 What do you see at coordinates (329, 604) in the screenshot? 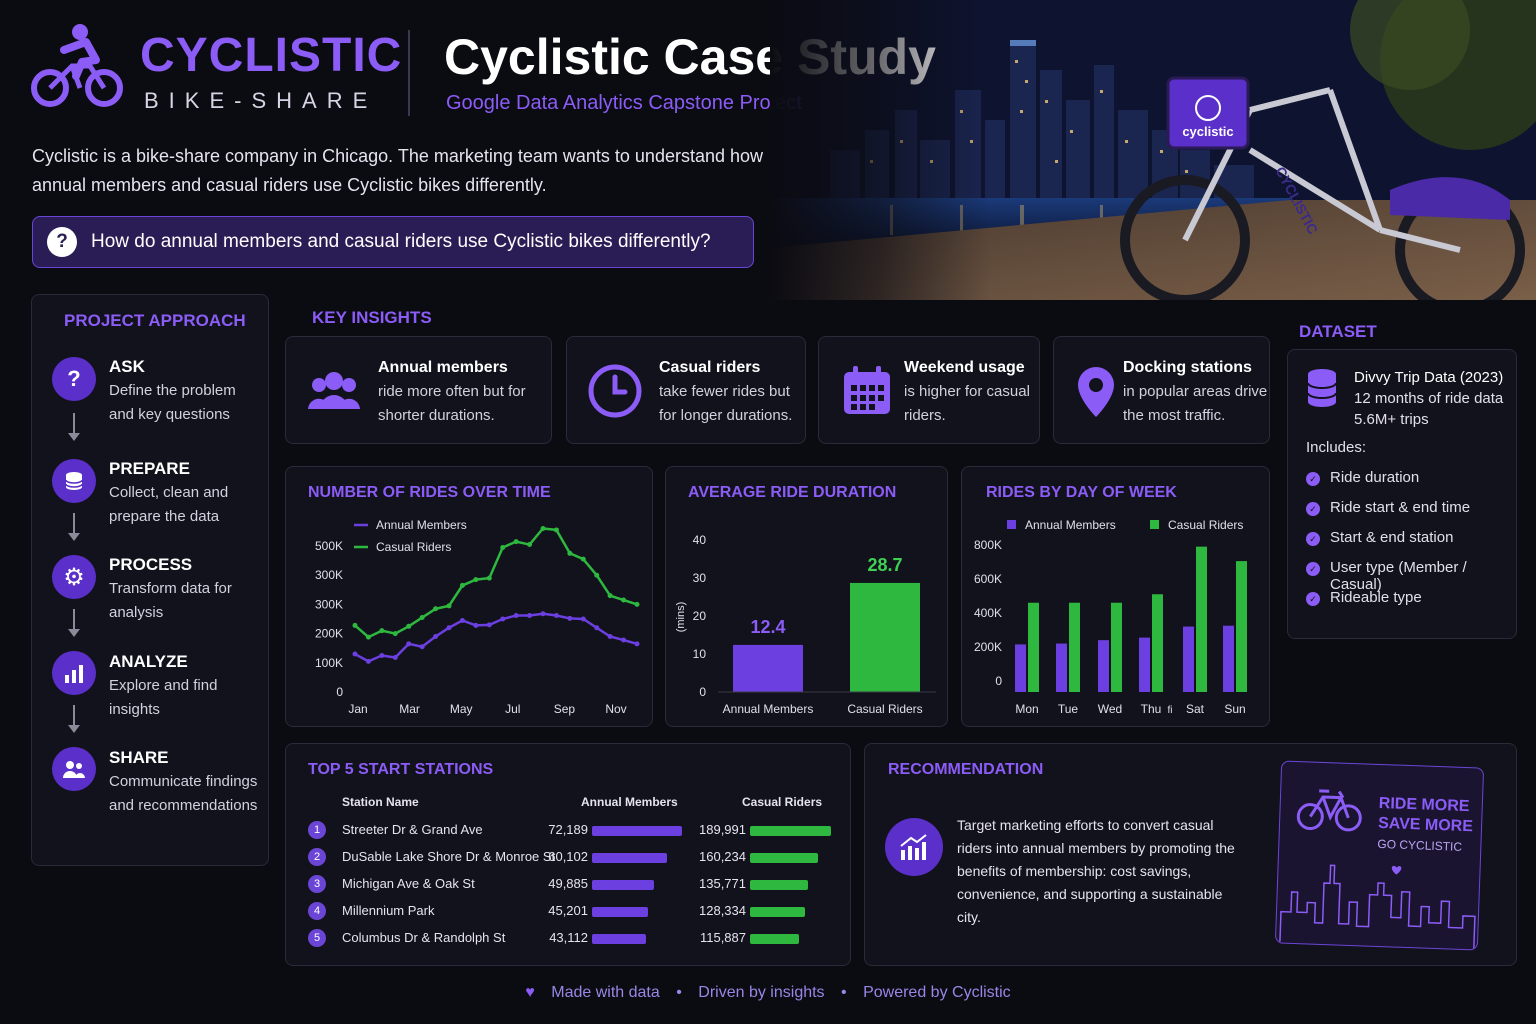
I see `y-tick-label: 300K` at bounding box center [329, 604].